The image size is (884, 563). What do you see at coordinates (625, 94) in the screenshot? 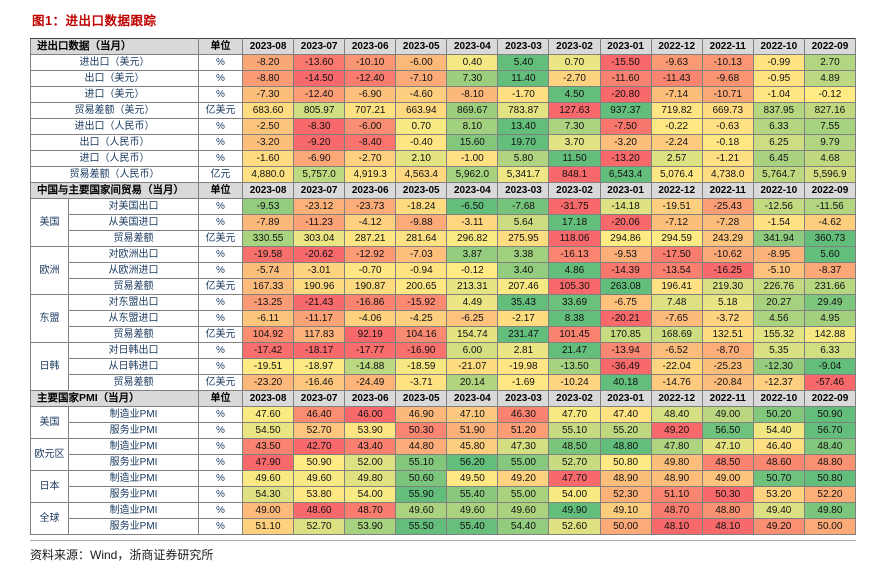
I see `value-cell: -20.80` at bounding box center [625, 94].